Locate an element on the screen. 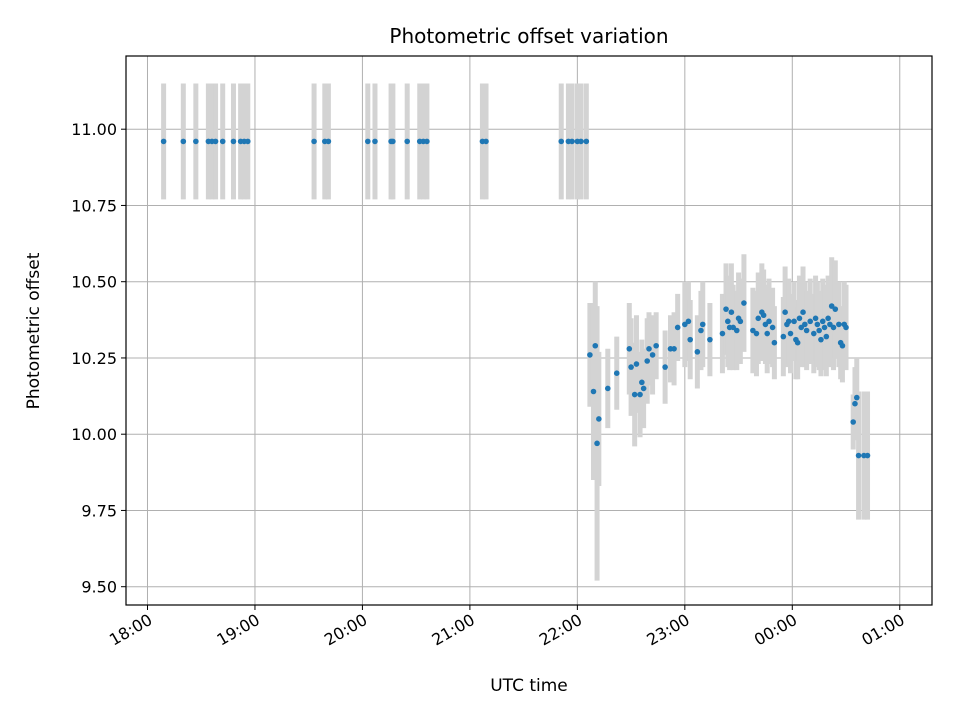  x-axis: 18:00 19:00 20:00 21:00 22:00 23:00 00:00 01:00 is located at coordinates (507, 627).